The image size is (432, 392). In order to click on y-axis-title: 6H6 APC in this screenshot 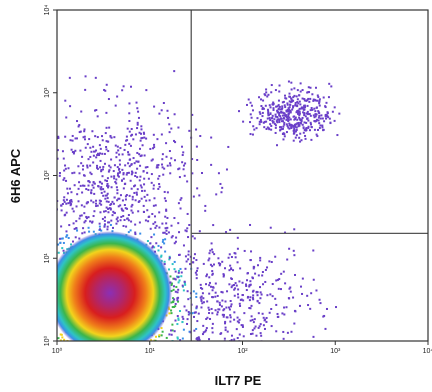, I will do `click(15, 175)`.